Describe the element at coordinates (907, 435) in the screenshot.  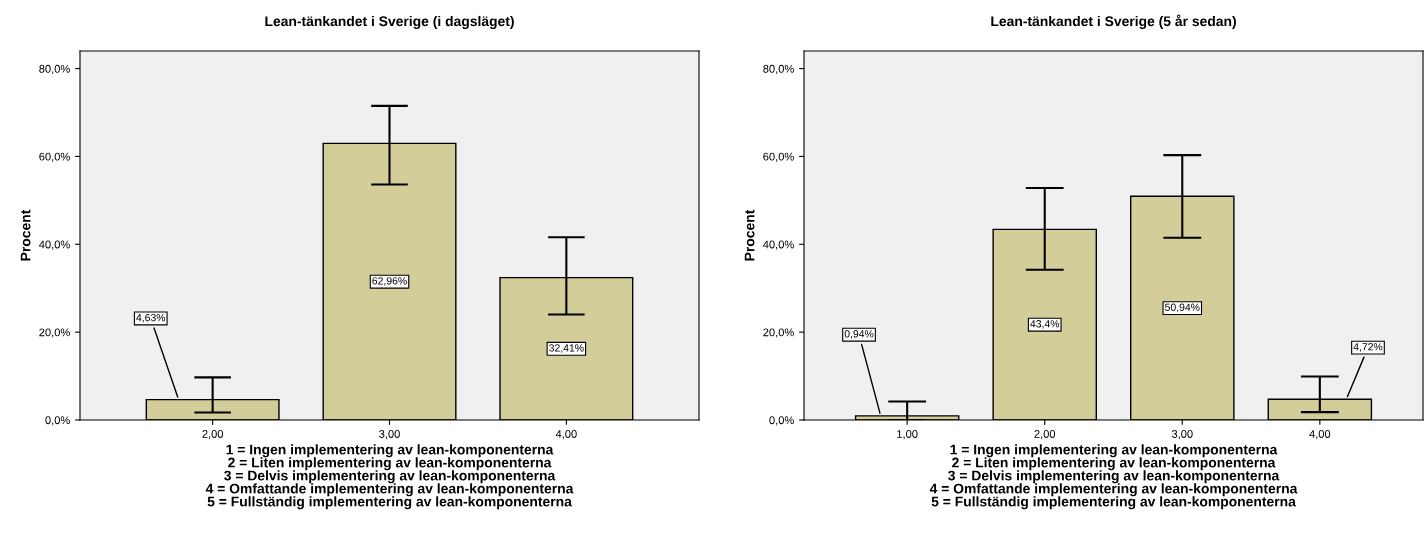
I see `x-tick-label: 1,00` at that location.